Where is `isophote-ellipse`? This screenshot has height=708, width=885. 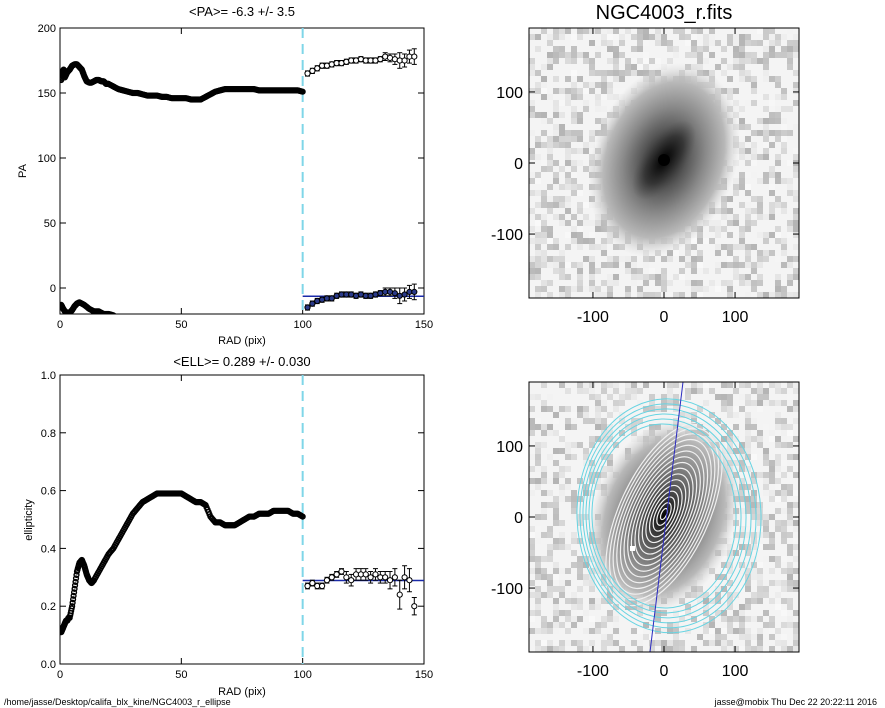 isophote-ellipse is located at coordinates (664, 514).